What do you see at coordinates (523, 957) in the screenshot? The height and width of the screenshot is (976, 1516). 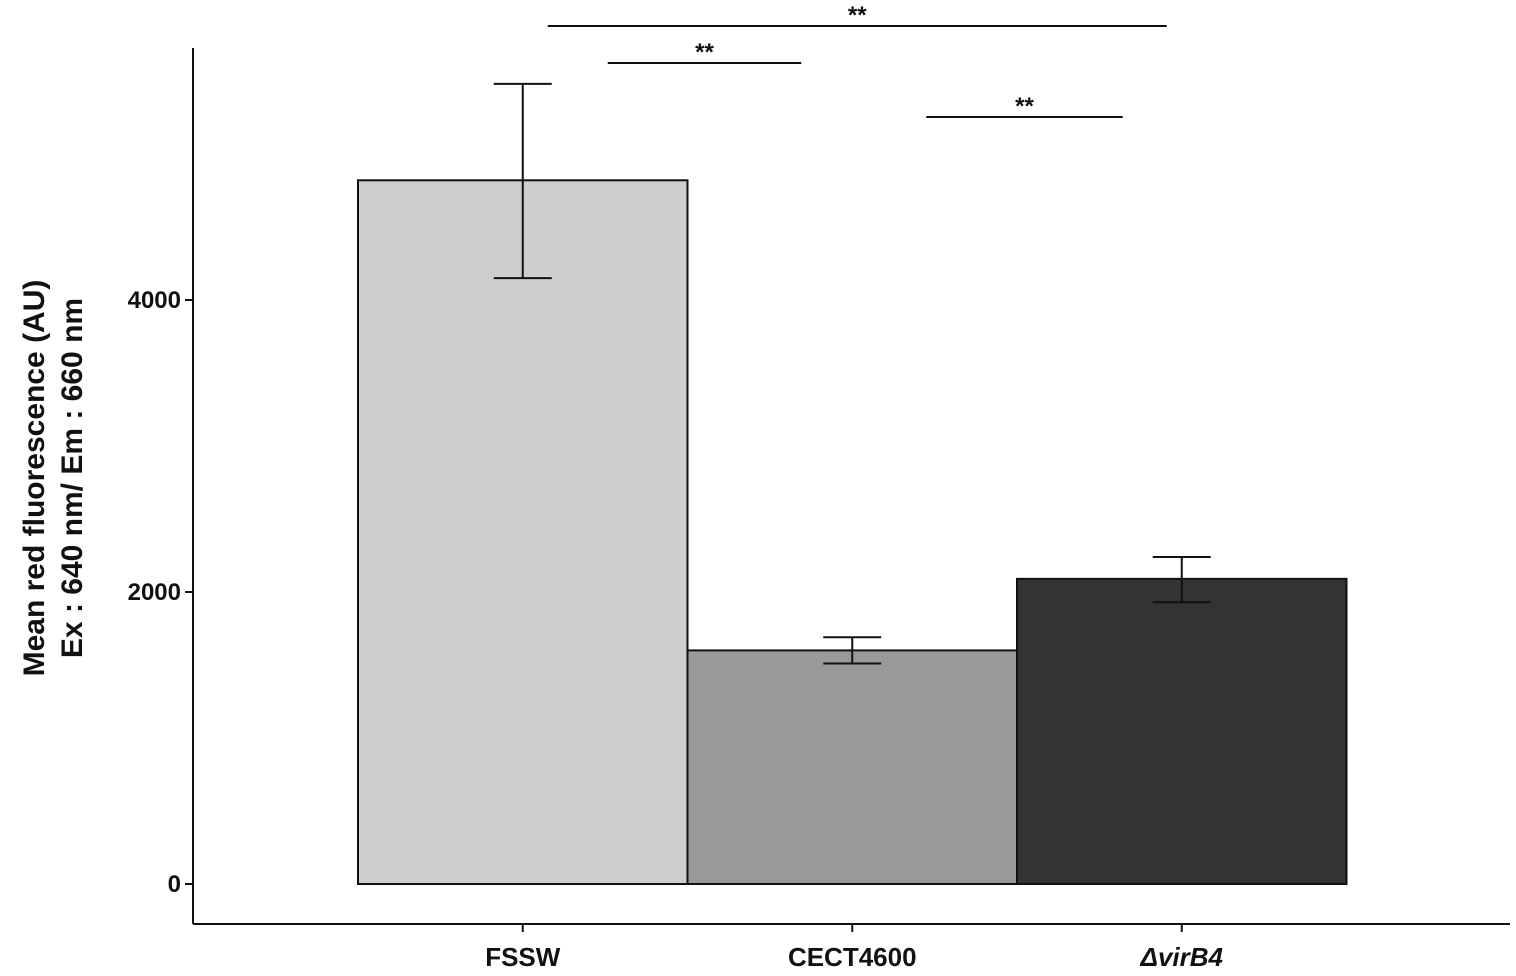 I see `x-tick-label-0: FSSW` at bounding box center [523, 957].